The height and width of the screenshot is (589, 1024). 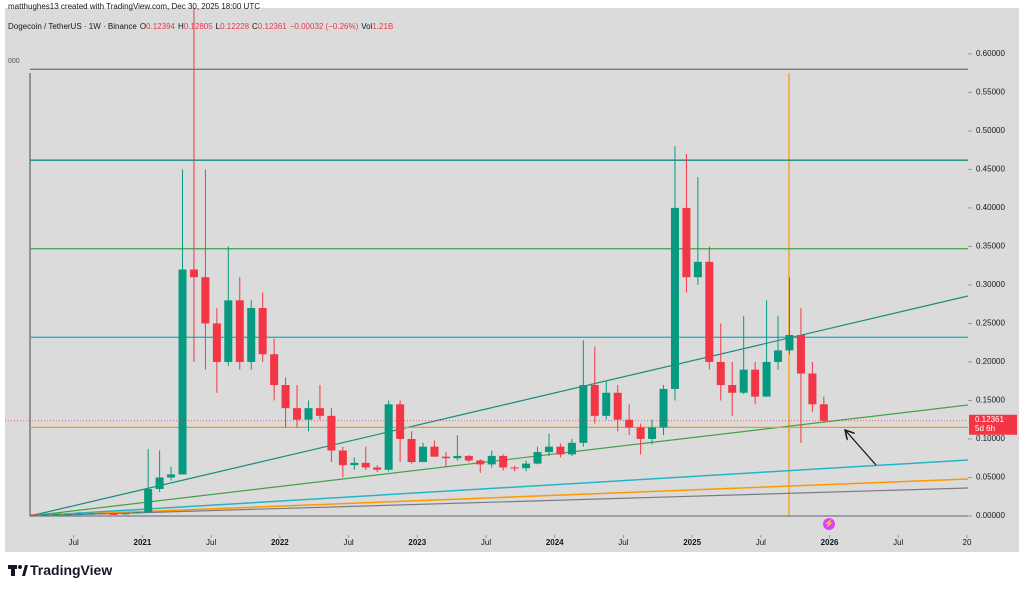 What do you see at coordinates (377, 26) in the screenshot?
I see `legend-item: Vol1.21B` at bounding box center [377, 26].